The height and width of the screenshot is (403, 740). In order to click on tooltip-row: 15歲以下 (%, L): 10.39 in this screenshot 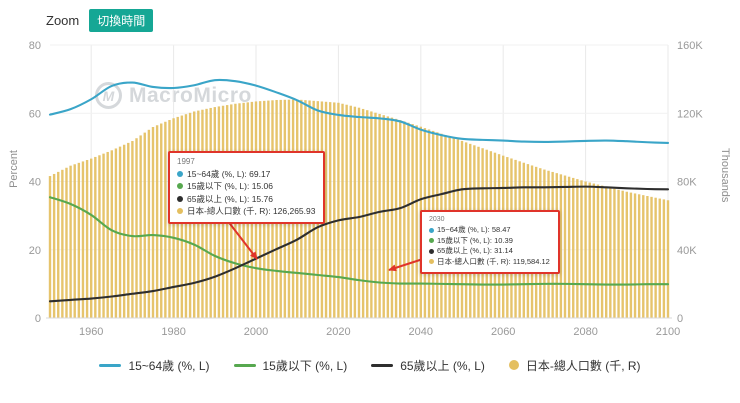, I will do `click(489, 241)`.